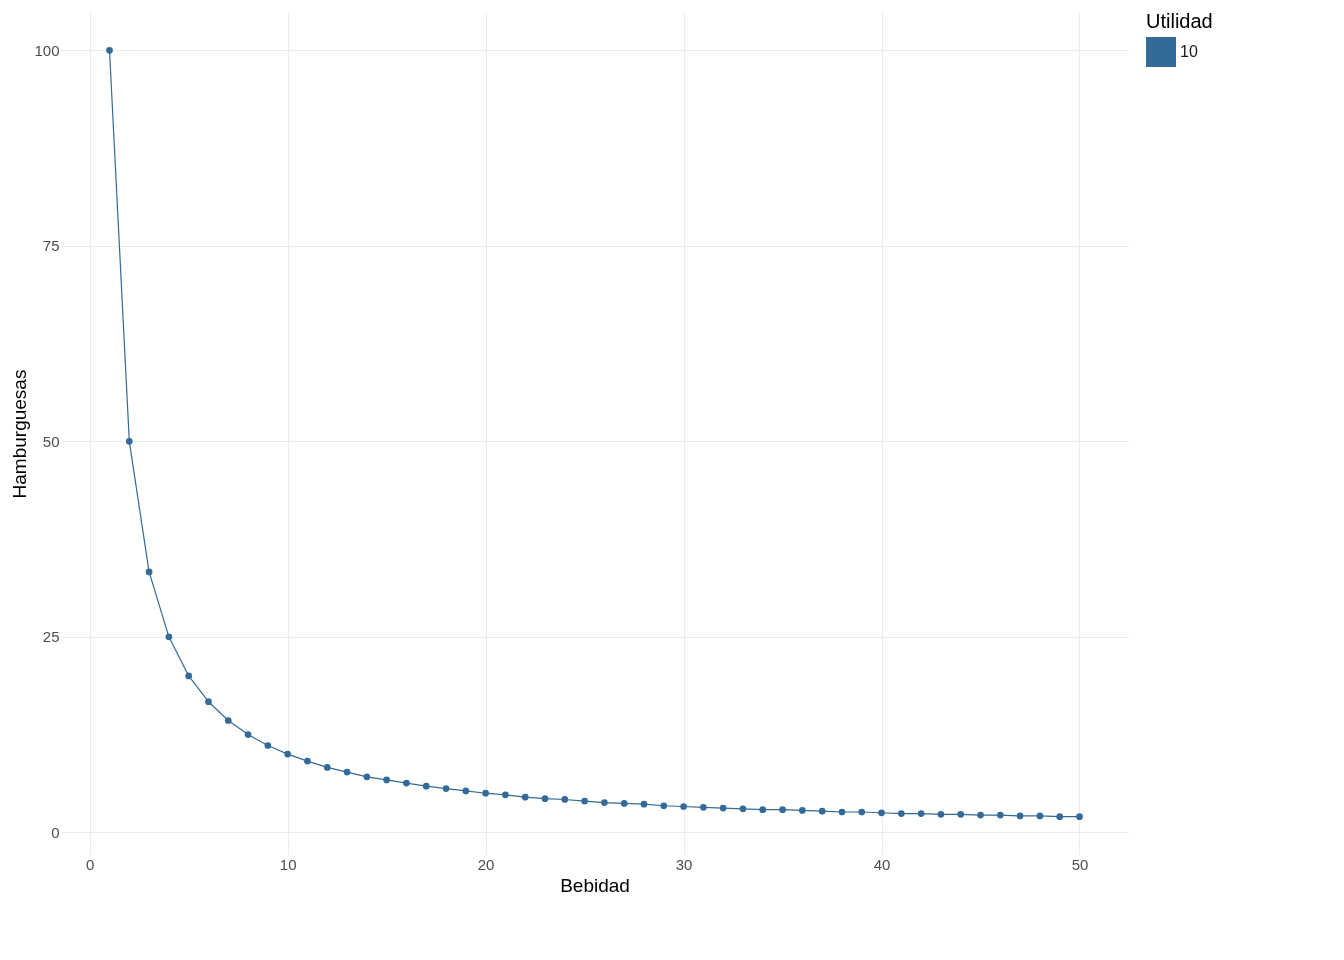 Image resolution: width=1344 pixels, height=960 pixels. Describe the element at coordinates (20, 434) in the screenshot. I see `y-axis-title: Hamburguesas` at that location.